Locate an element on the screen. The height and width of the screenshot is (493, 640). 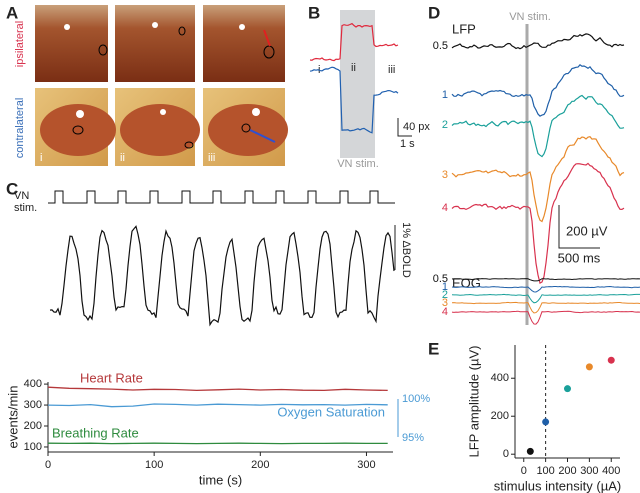
y-tick-label: 100 is located at coordinates (33, 447).